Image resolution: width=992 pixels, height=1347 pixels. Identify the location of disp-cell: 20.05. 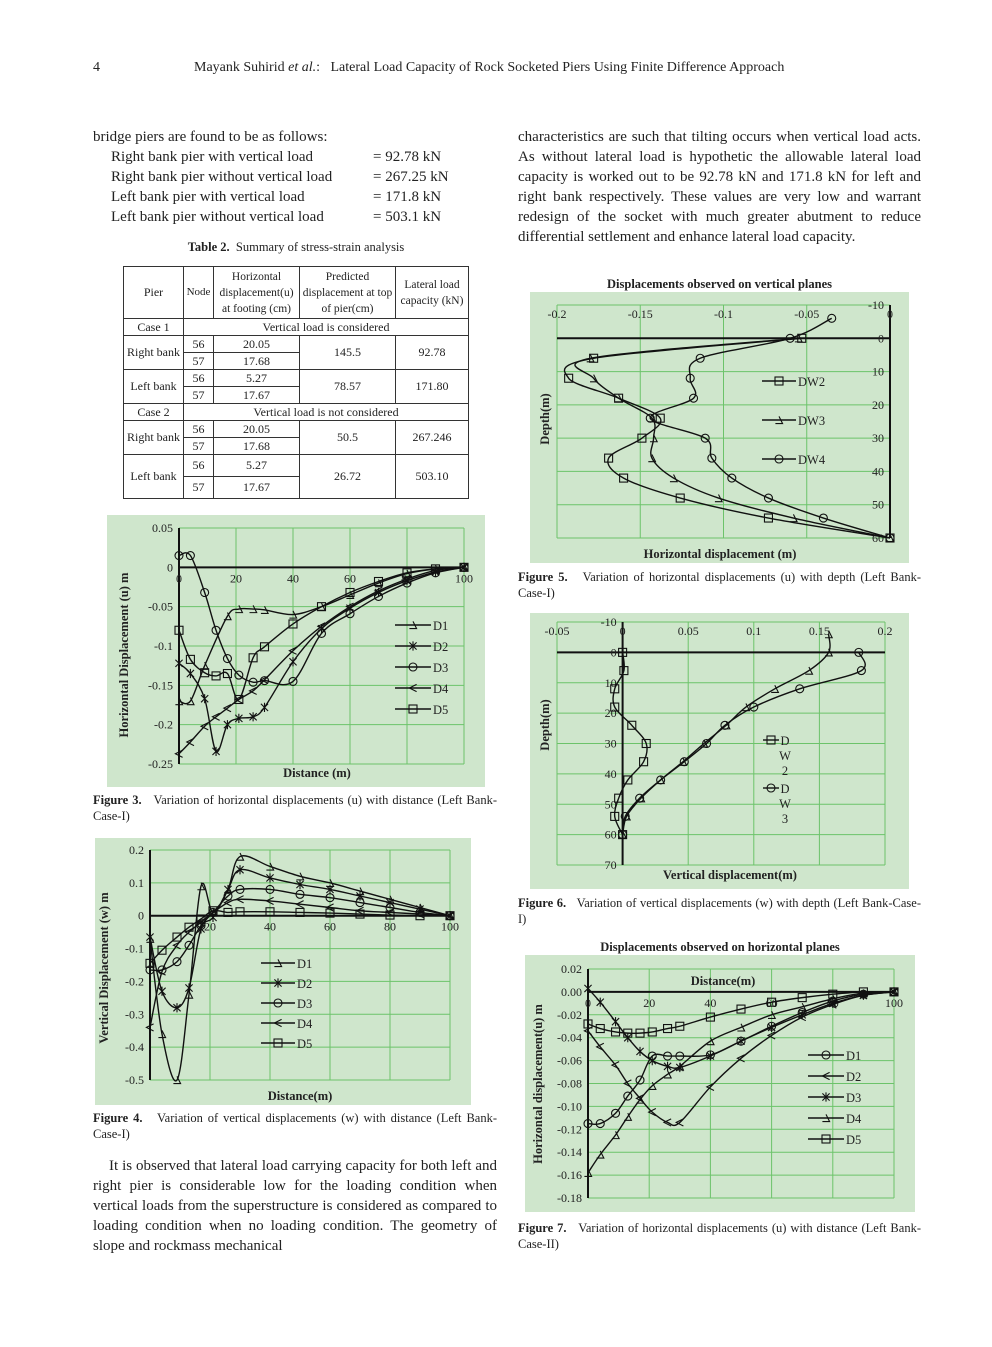
(256, 429).